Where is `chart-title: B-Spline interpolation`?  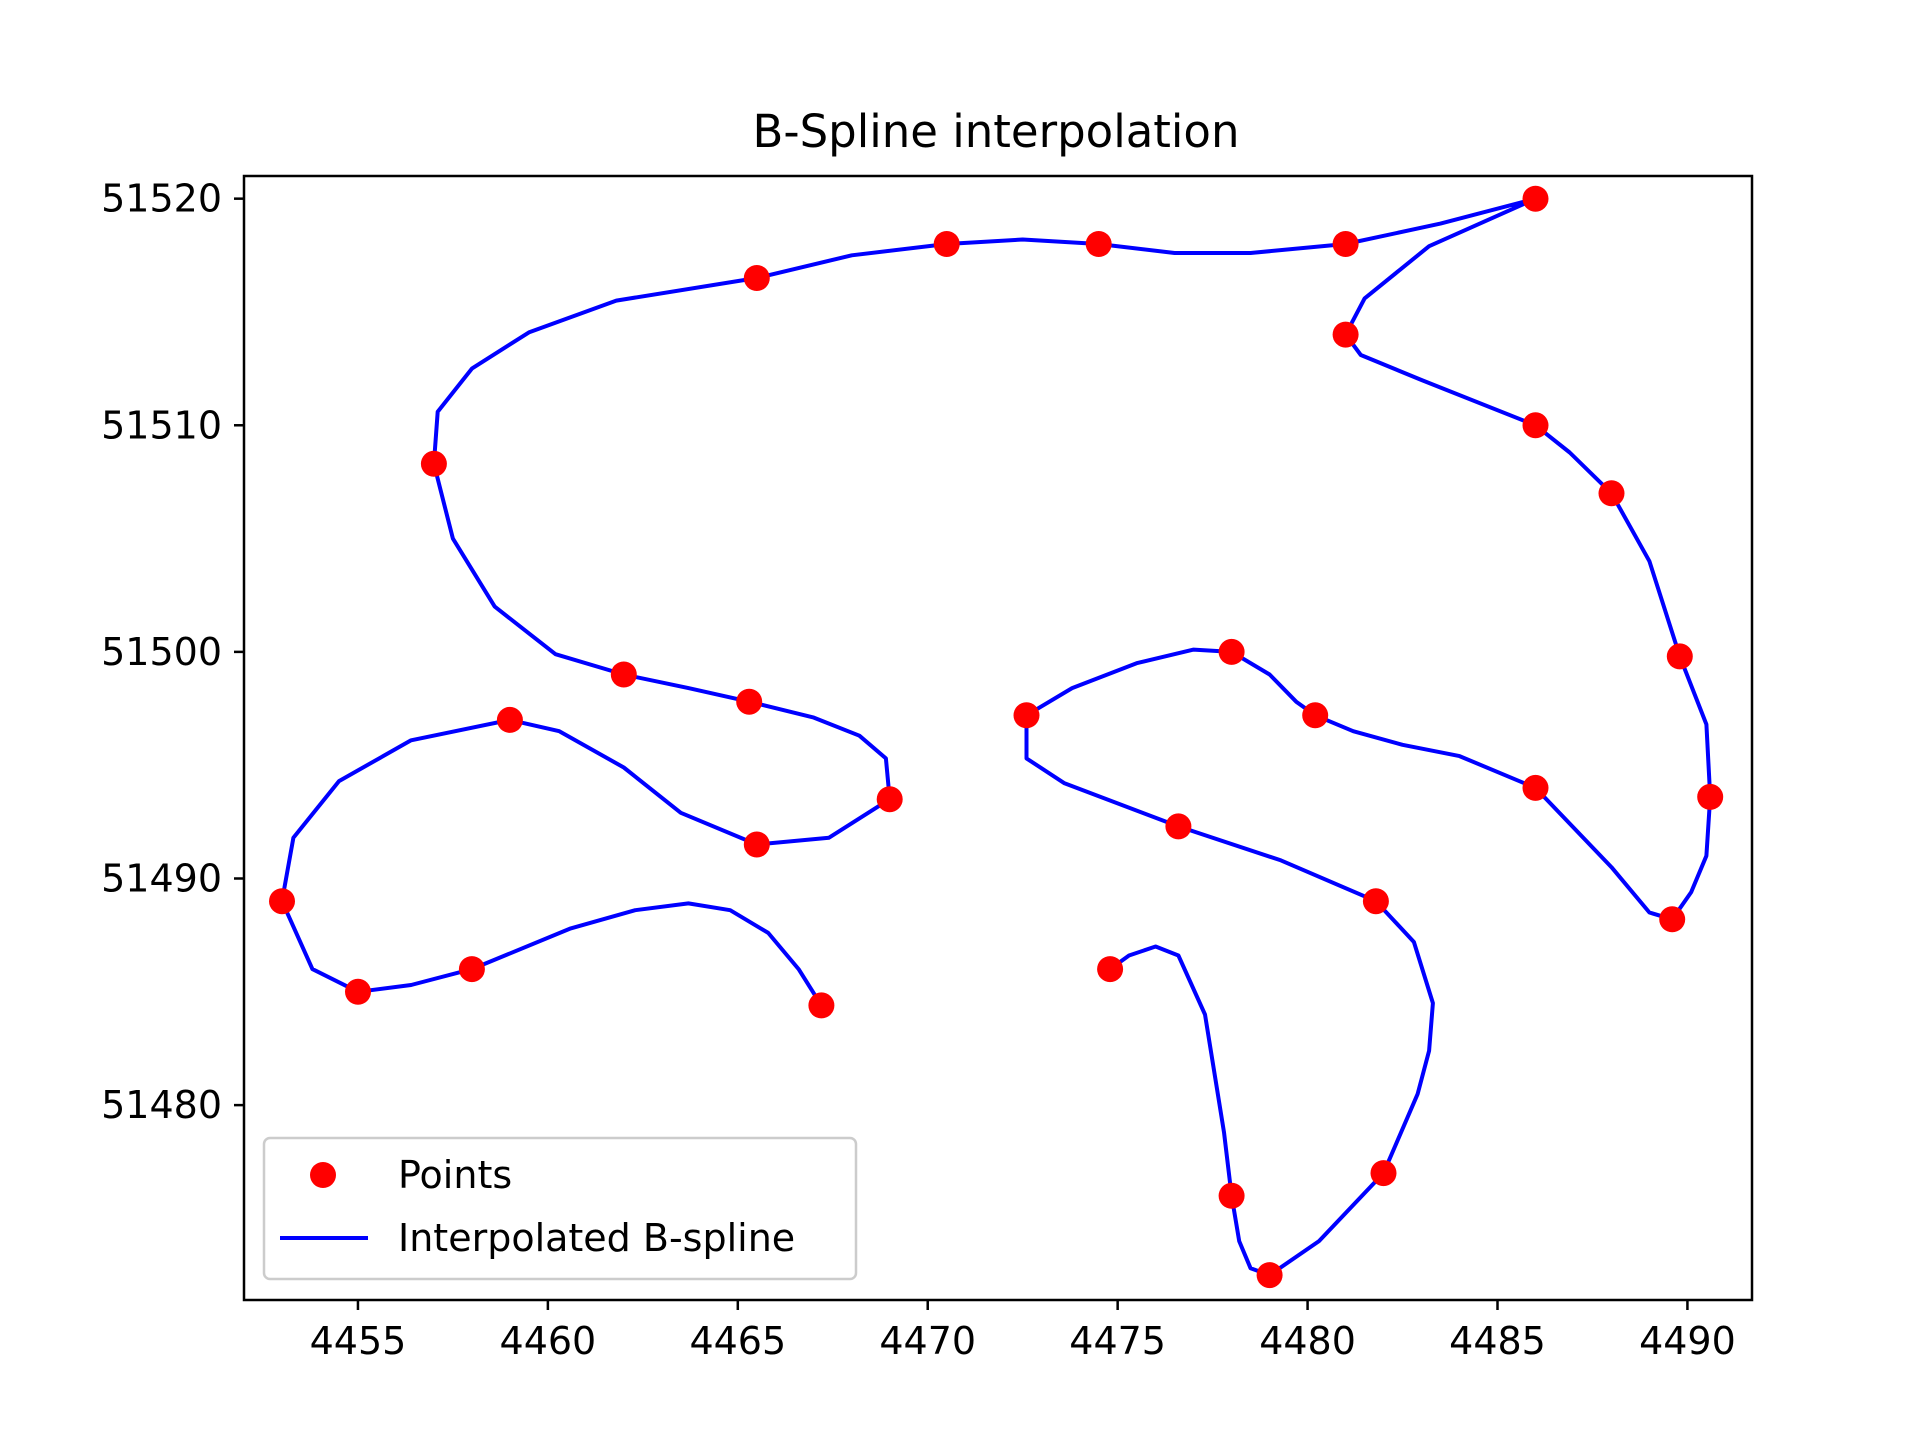
chart-title: B-Spline interpolation is located at coordinates (996, 131).